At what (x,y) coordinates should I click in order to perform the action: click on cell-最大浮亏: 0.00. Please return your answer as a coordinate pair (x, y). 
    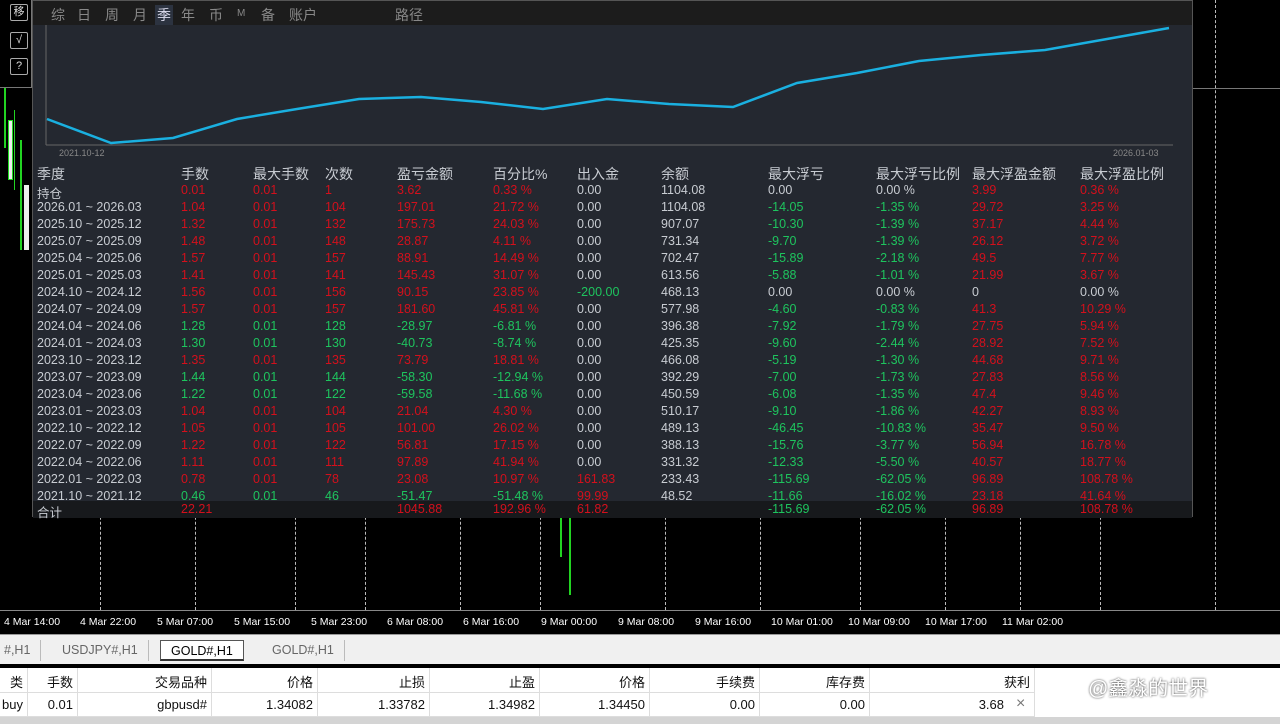
    Looking at the image, I should click on (780, 292).